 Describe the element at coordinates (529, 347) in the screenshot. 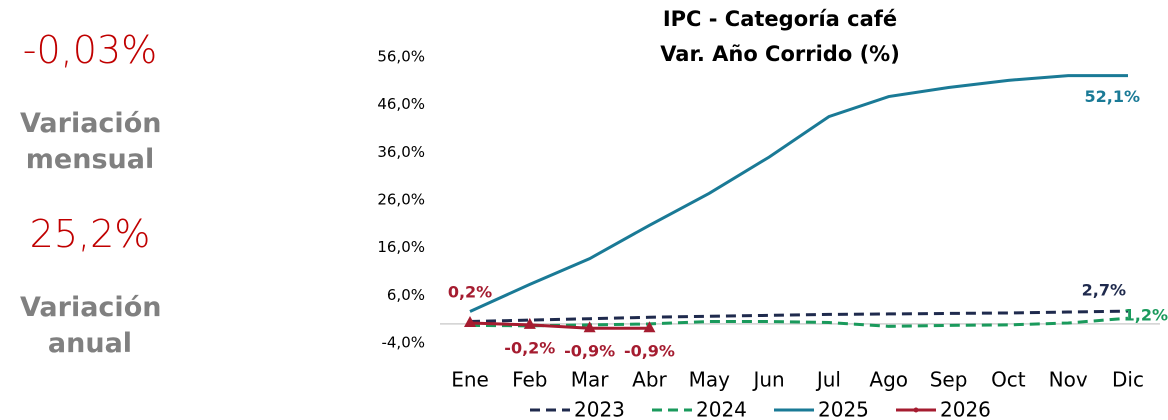

I see `data-label: -0,2%` at that location.